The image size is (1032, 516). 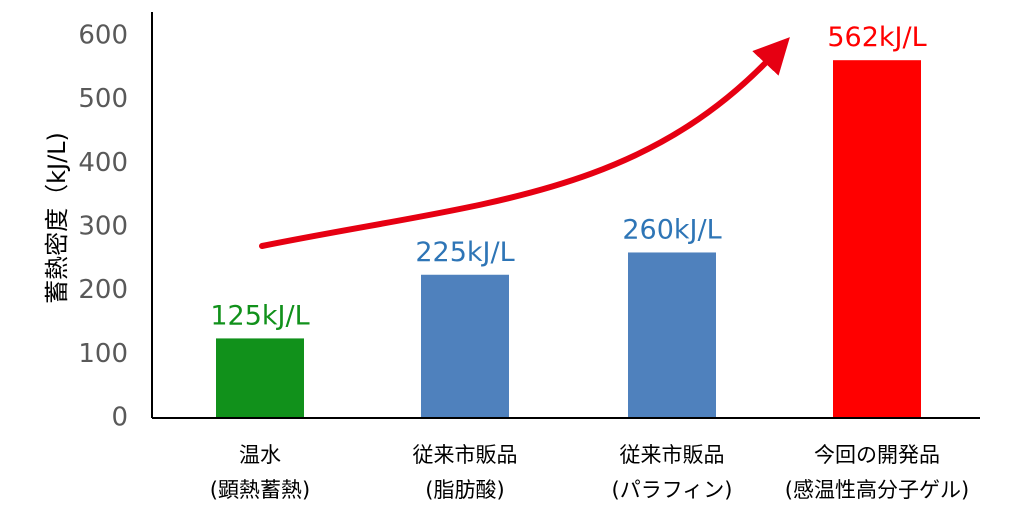 What do you see at coordinates (103, 290) in the screenshot?
I see `y-tick-label: 200` at bounding box center [103, 290].